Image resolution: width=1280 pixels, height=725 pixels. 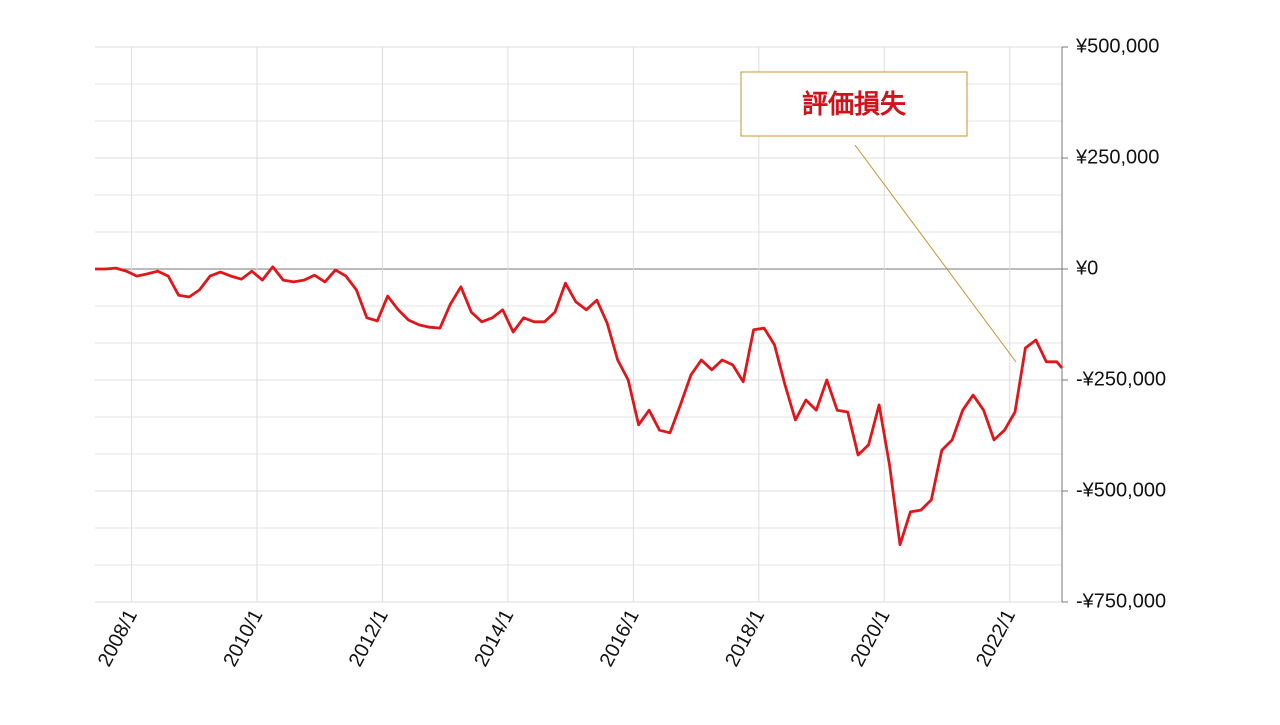 I want to click on y-tick-label: -¥750,000, so click(x=1121, y=601).